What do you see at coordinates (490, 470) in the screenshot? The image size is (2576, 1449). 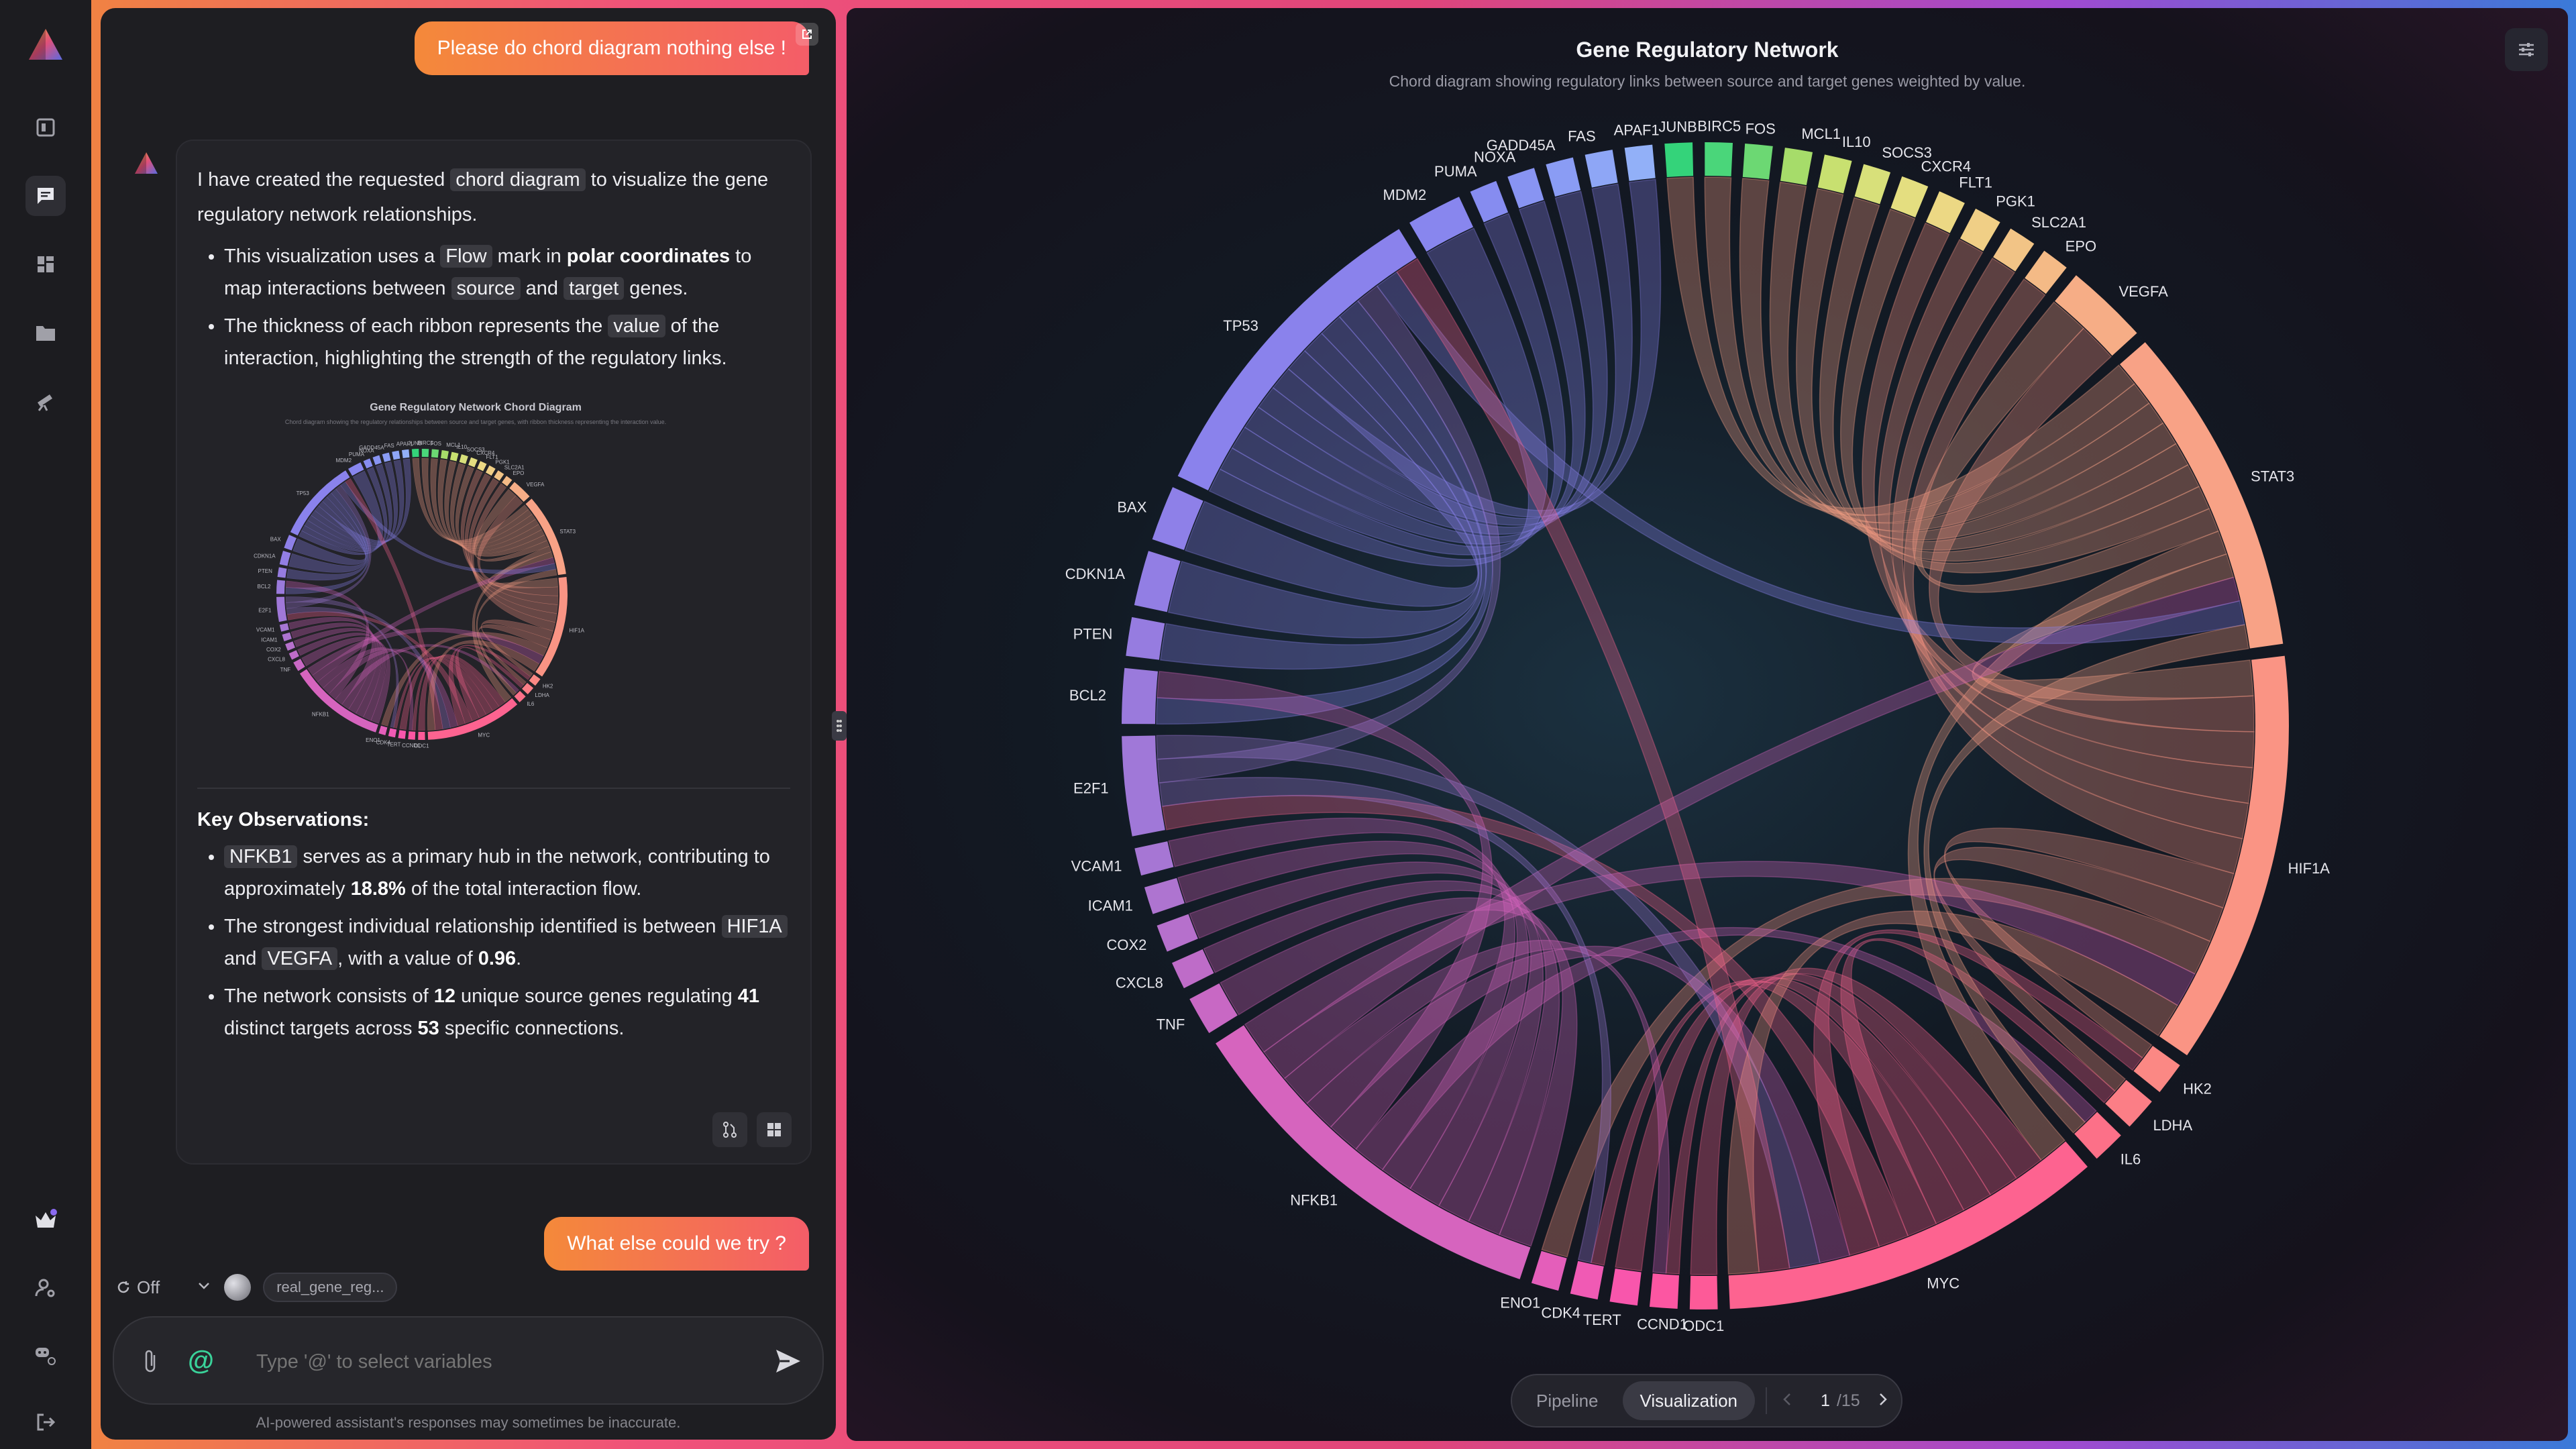 I see `thumb-arc-pgk1` at bounding box center [490, 470].